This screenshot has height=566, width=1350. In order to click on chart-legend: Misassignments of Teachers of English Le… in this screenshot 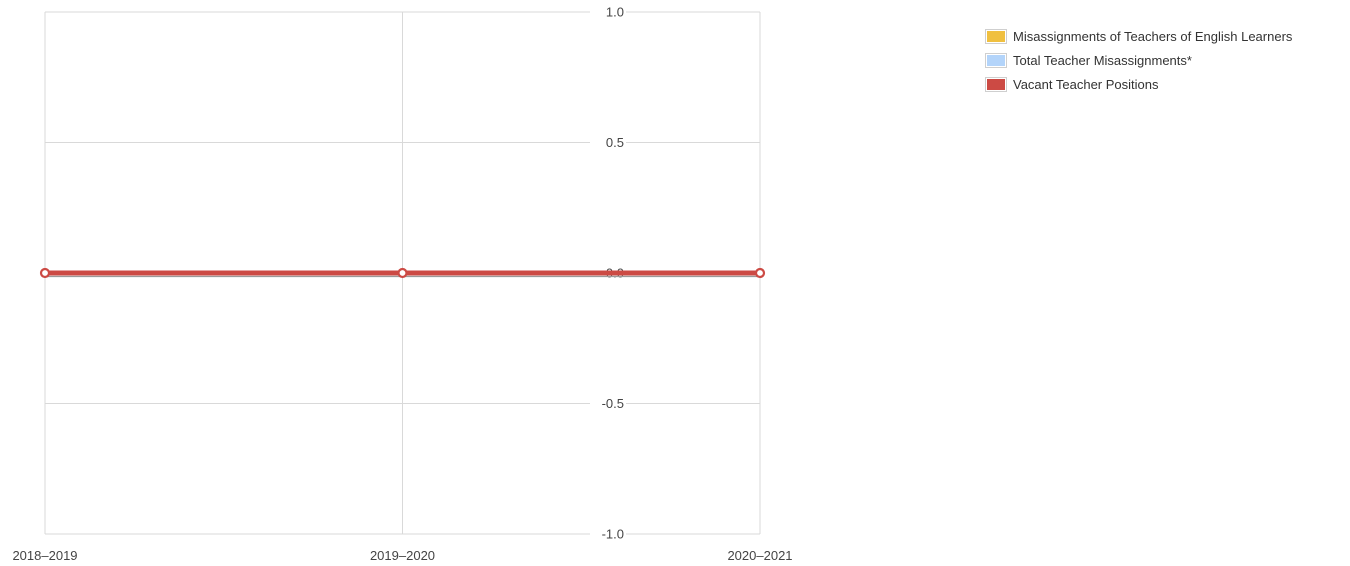, I will do `click(1138, 61)`.